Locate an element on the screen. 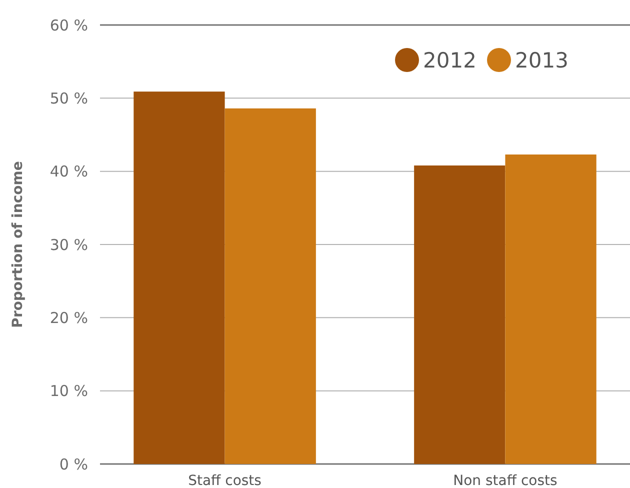  x-tick-label: Staff costs is located at coordinates (225, 480).